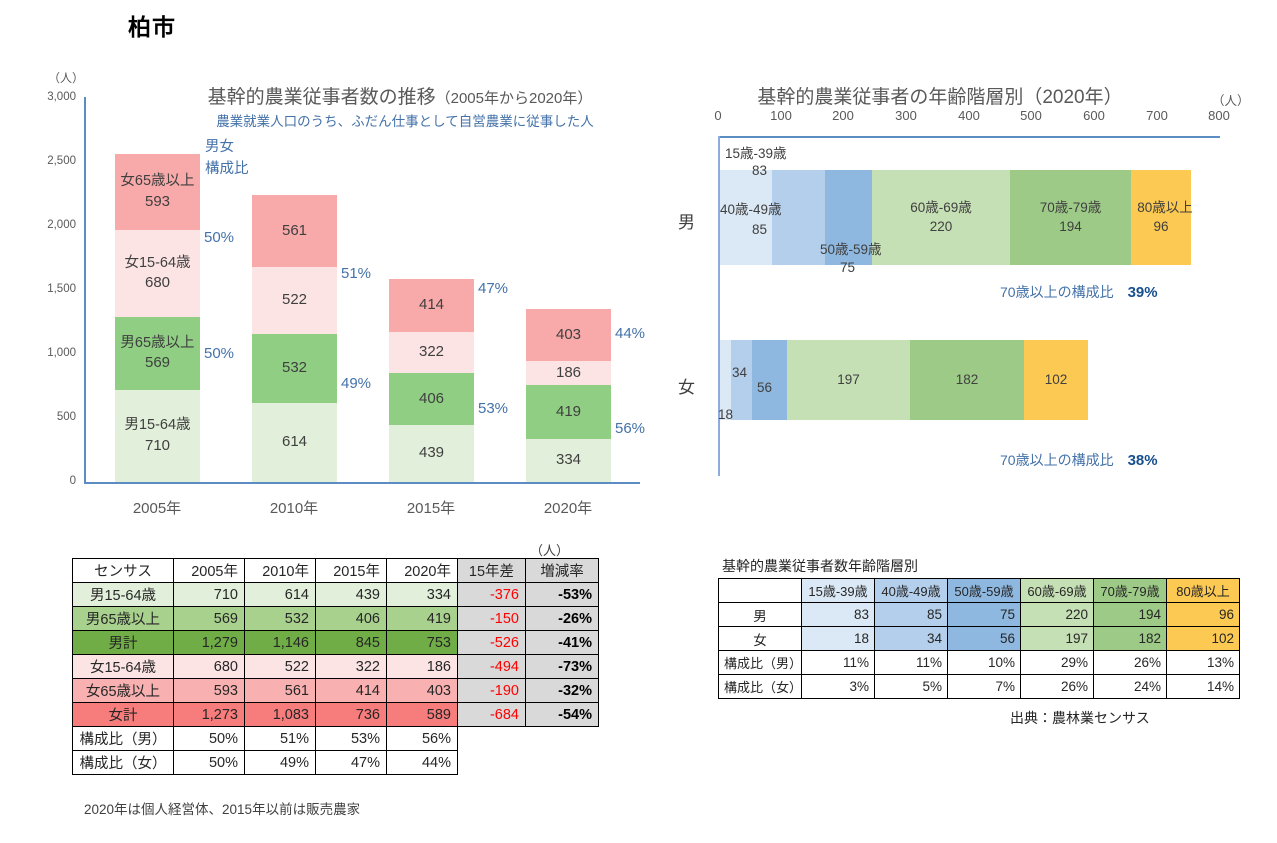  Describe the element at coordinates (422, 762) in the screenshot. I see `lt-r7-c3: 44%` at that location.